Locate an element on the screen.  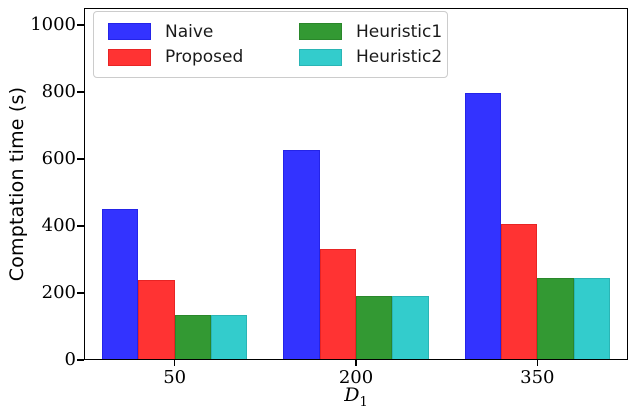
y-tick-label: 200 is located at coordinates (58, 292).